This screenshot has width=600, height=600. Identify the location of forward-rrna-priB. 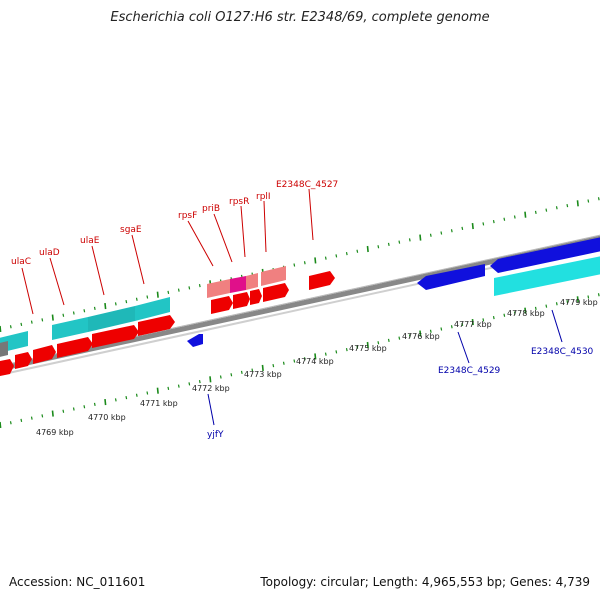
(238, 284).